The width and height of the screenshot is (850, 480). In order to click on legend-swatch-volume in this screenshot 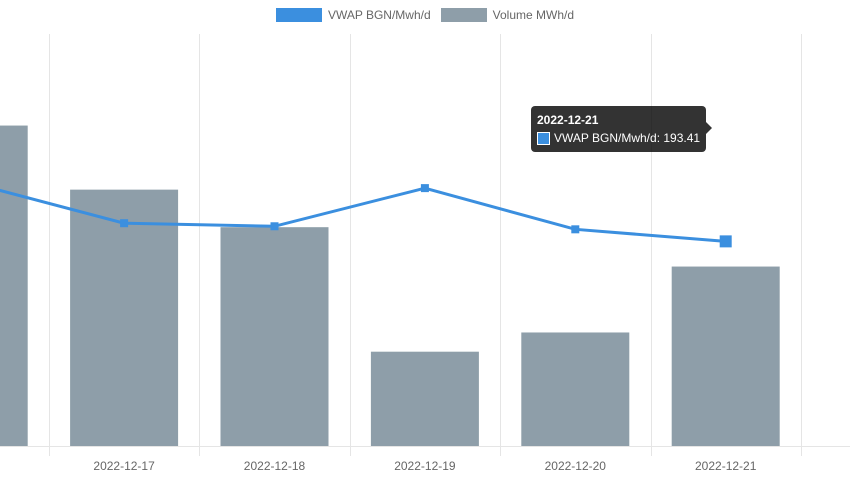, I will do `click(463, 15)`.